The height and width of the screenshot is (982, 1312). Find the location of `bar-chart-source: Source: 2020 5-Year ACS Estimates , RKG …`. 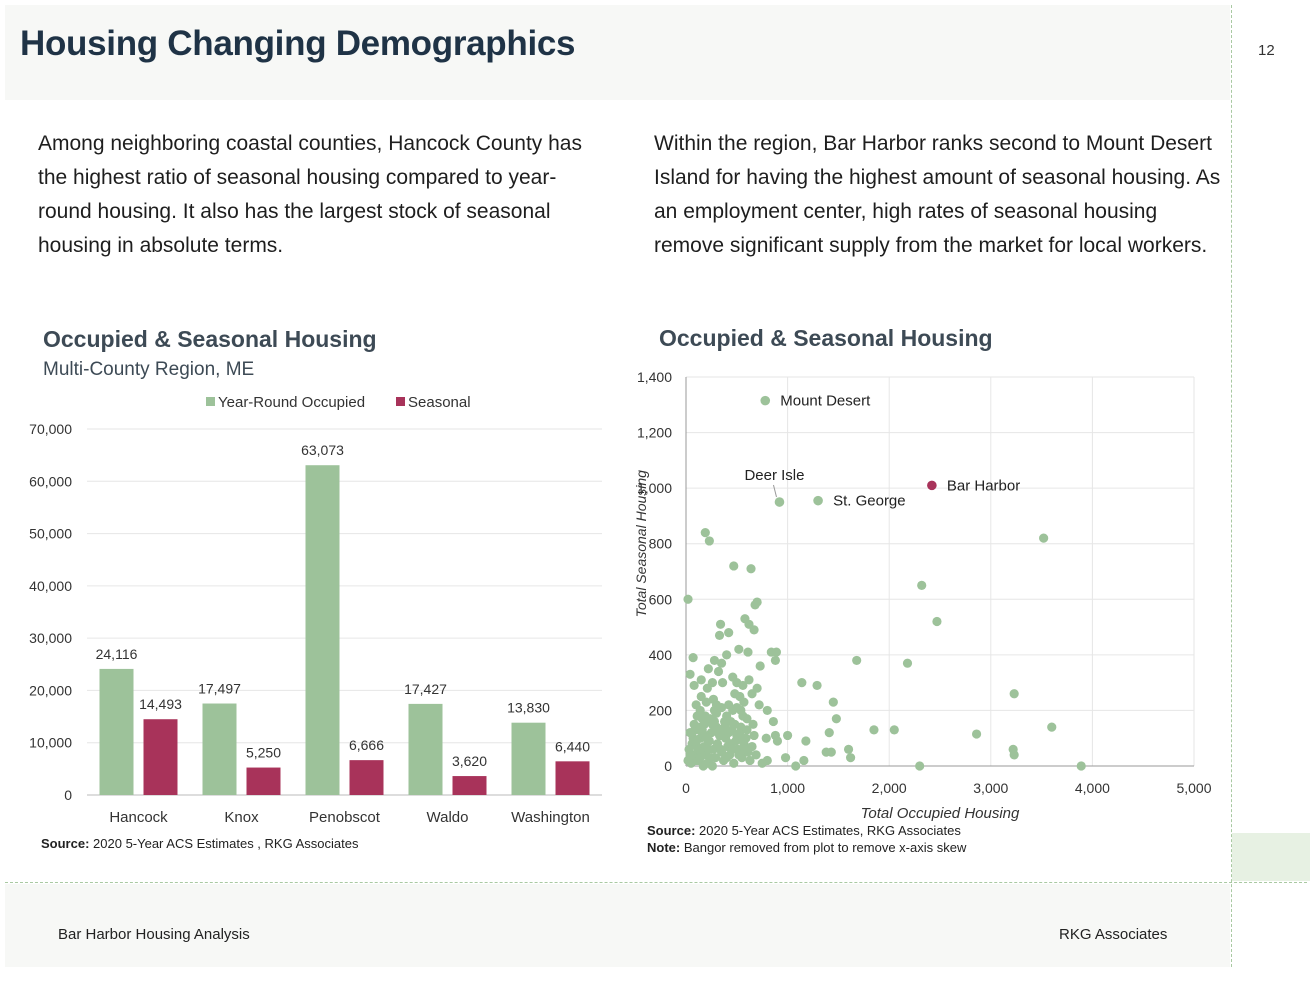

bar-chart-source: Source: 2020 5-Year ACS Estimates , RKG … is located at coordinates (199, 843).